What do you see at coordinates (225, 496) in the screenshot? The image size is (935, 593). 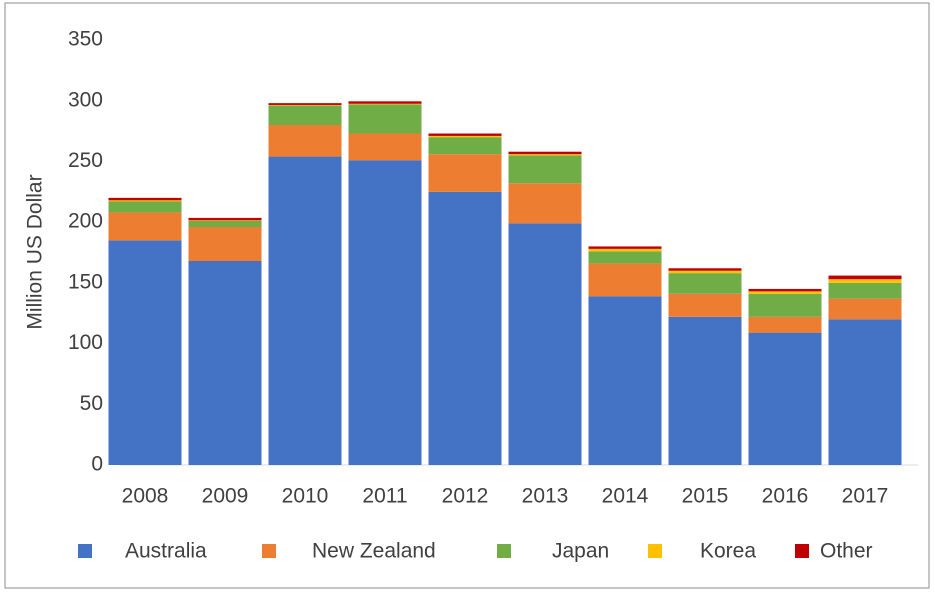 I see `x-tick-label: 2009` at bounding box center [225, 496].